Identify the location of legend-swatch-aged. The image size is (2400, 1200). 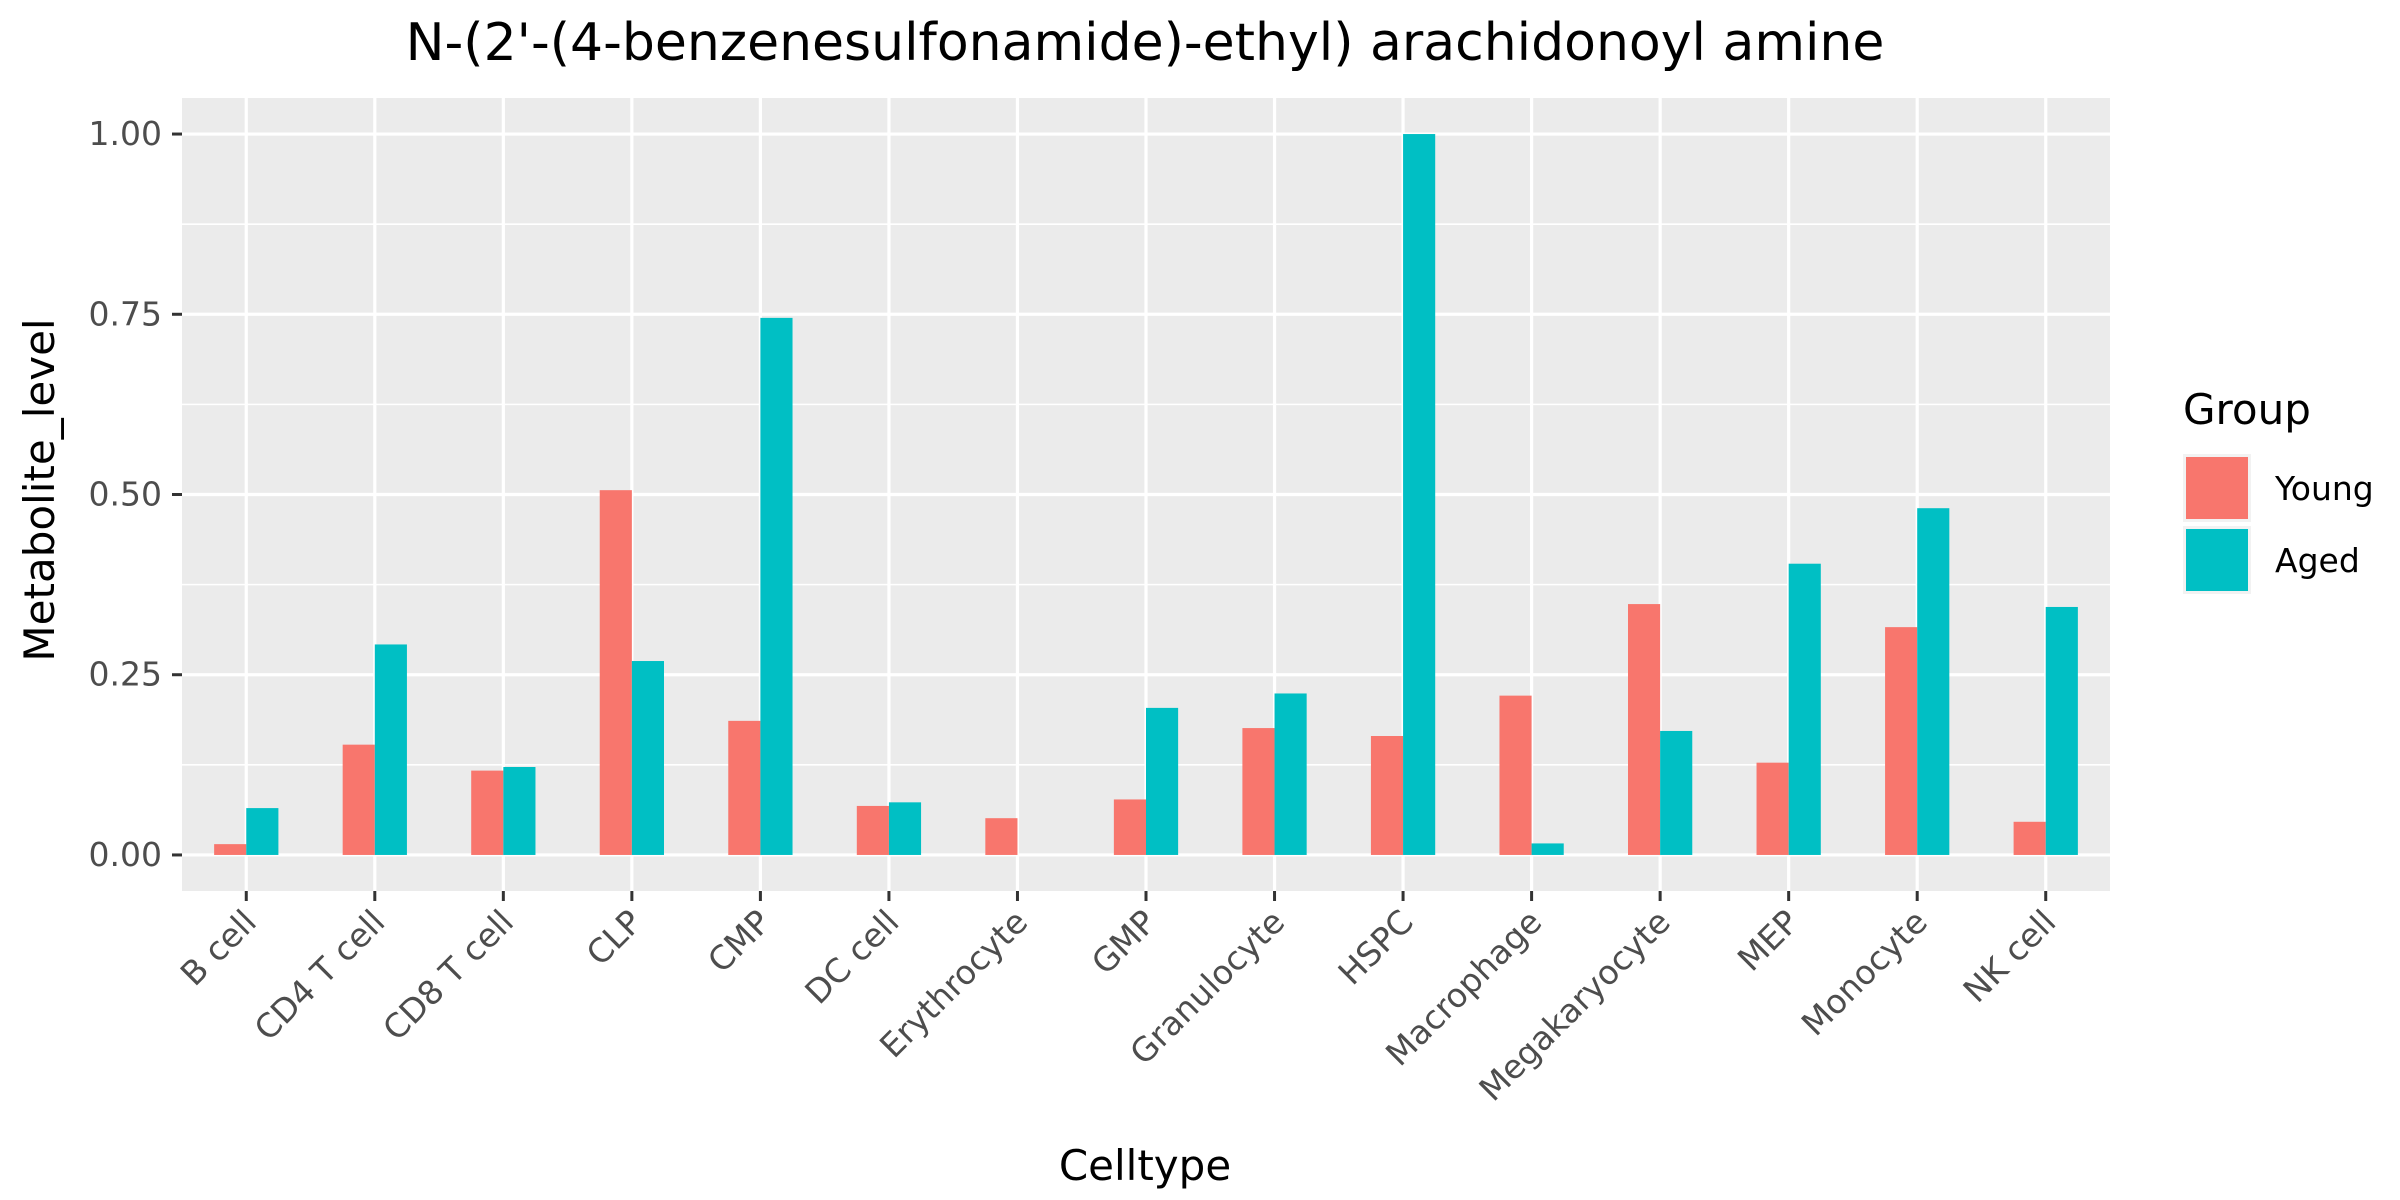
(2217, 560).